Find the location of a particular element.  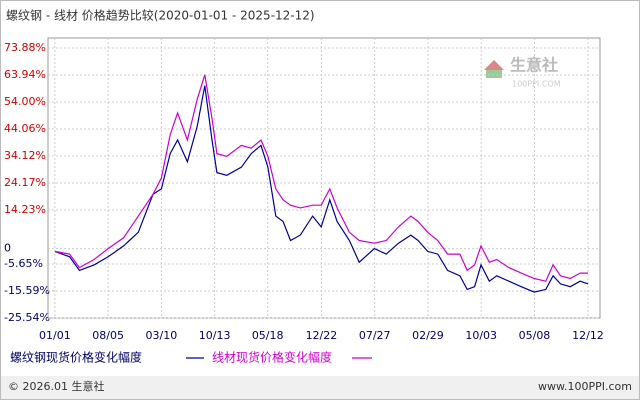

x-tick-label: 12/22 is located at coordinates (322, 335).